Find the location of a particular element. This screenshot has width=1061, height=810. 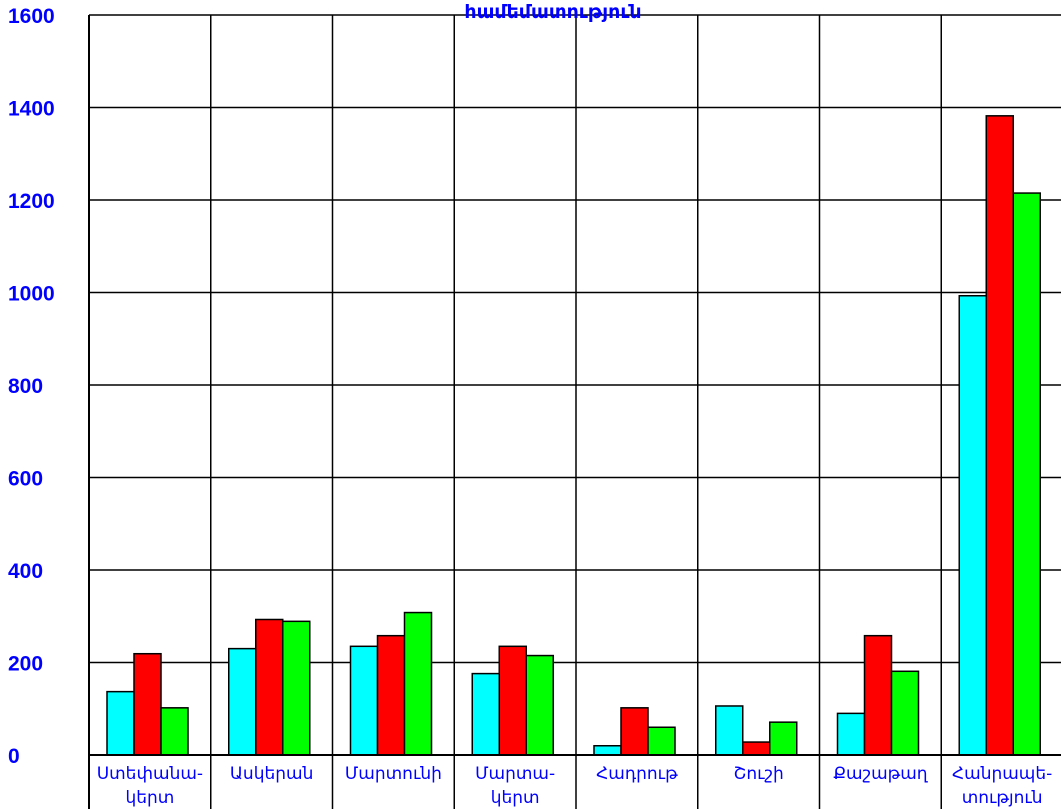

y-tick-label: 0 is located at coordinates (14, 756).